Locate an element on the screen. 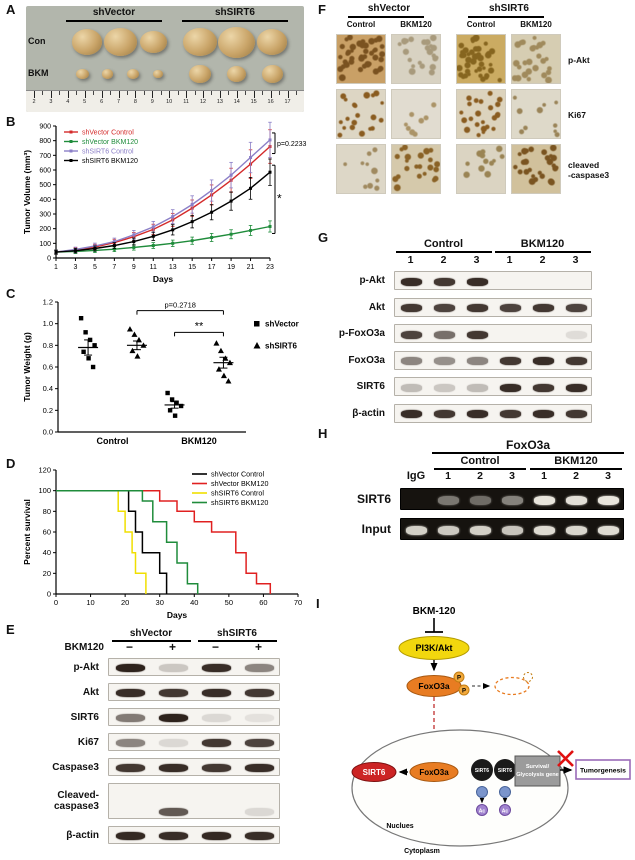 Image resolution: width=635 pixels, height=860 pixels. svg-text: 80 is located at coordinates (47, 511).